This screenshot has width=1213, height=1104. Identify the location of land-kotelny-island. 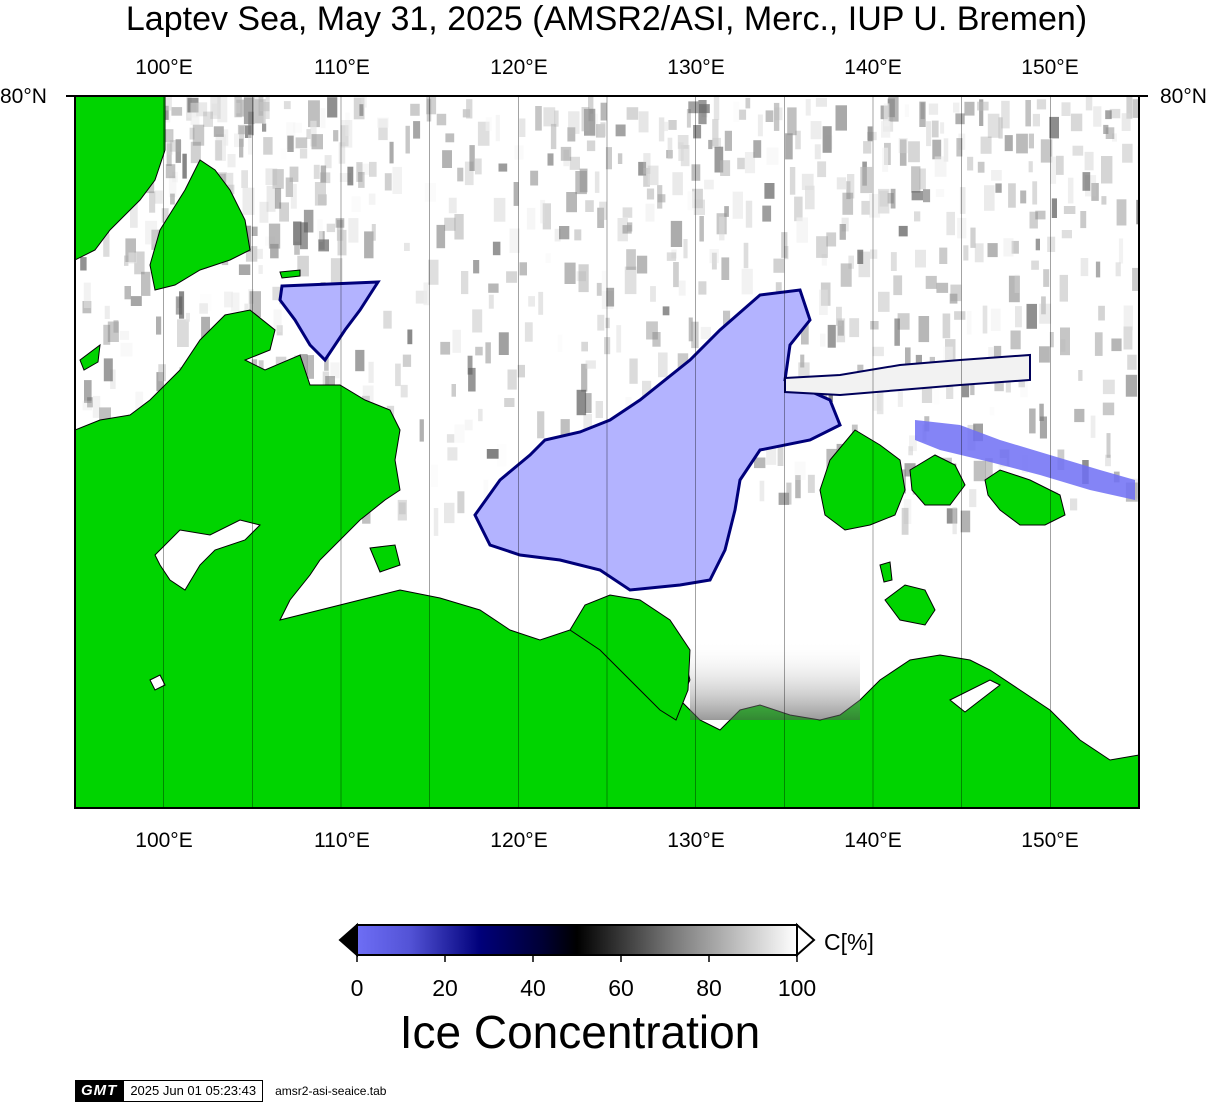
(862, 480).